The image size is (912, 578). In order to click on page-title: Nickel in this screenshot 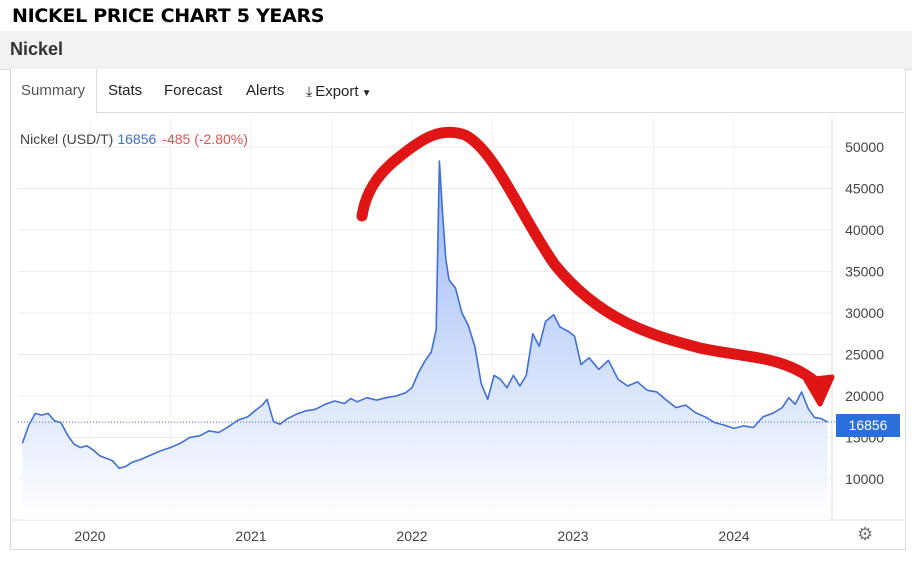, I will do `click(37, 49)`.